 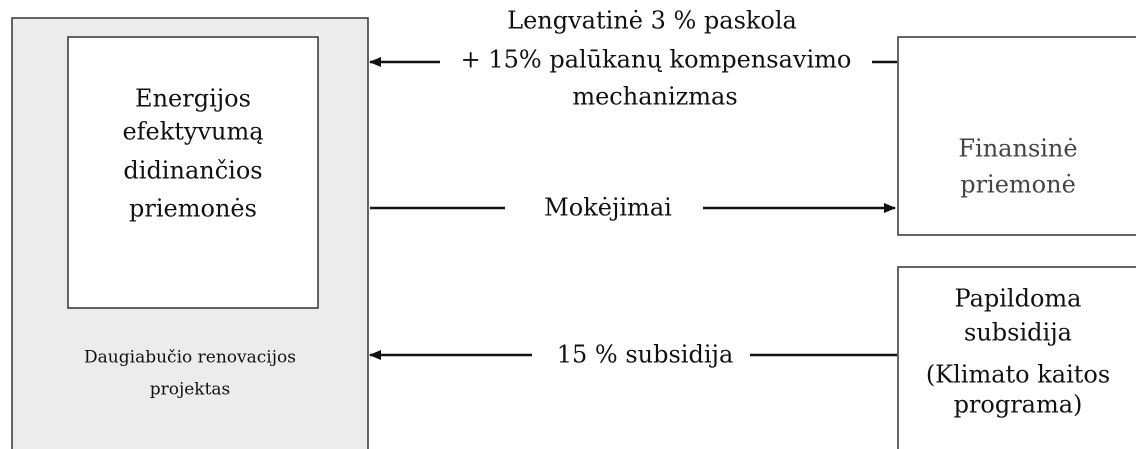 I want to click on edge-label: 15 % subsidija, so click(x=645, y=355).